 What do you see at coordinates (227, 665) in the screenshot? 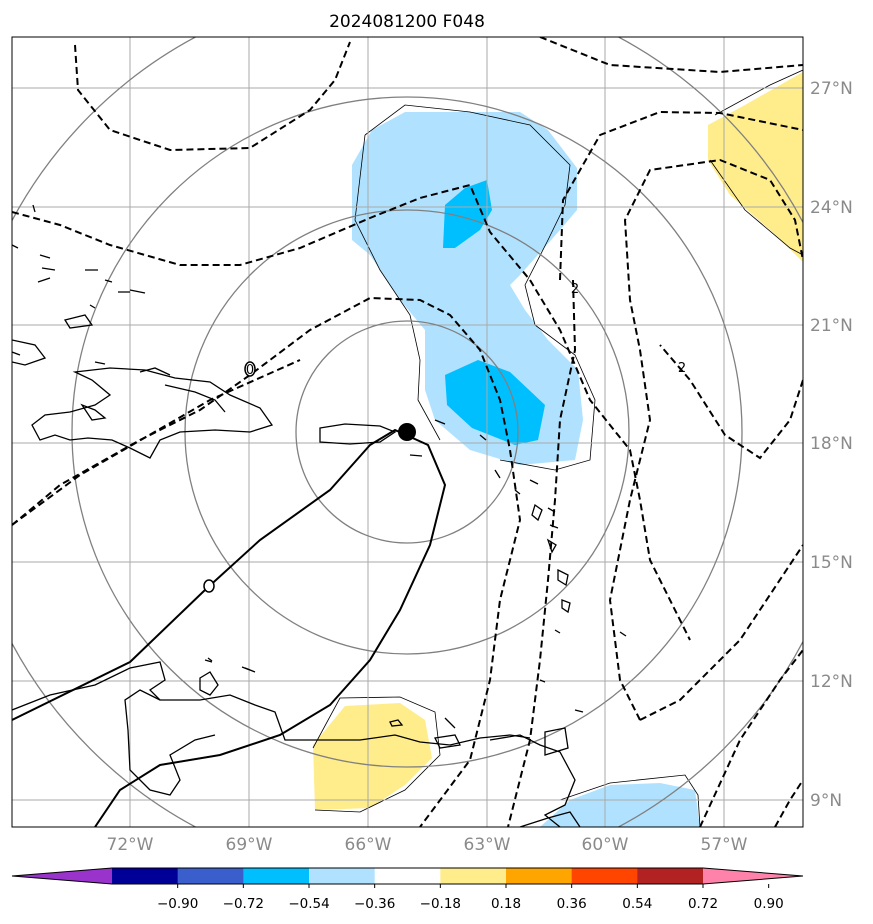
I see `aruba-curacao` at bounding box center [227, 665].